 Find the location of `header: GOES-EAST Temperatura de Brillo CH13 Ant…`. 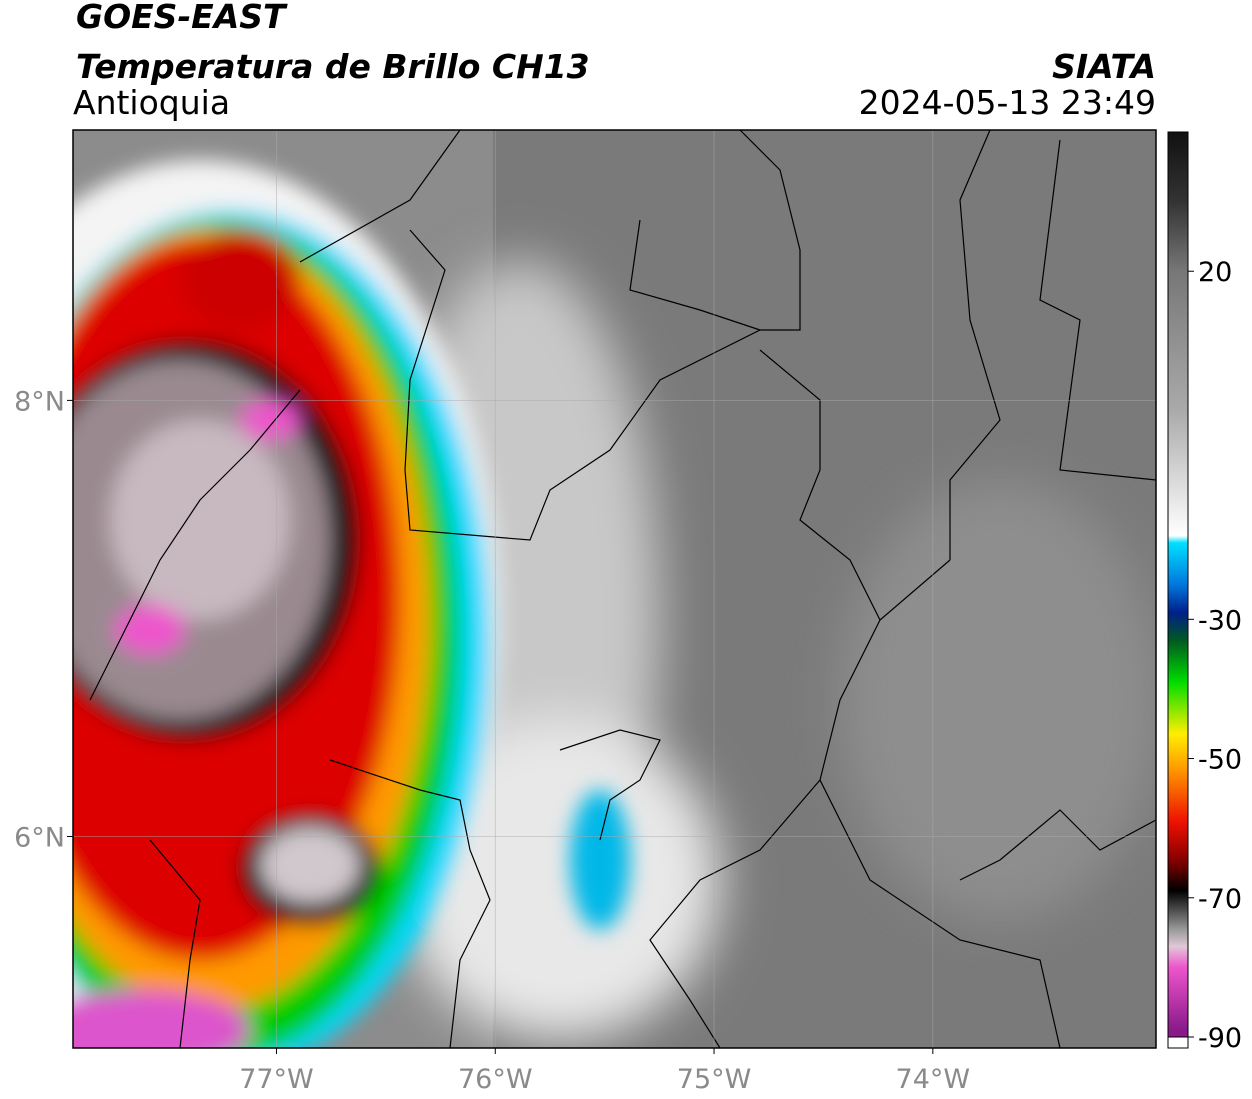

header: GOES-EAST Temperatura de Brillo CH13 Ant… is located at coordinates (614, 61).